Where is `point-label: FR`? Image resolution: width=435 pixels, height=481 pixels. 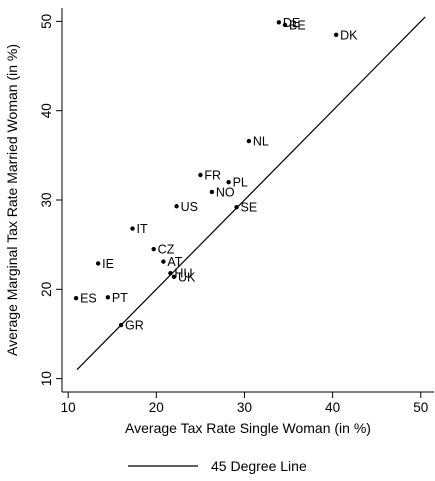 point-label: FR is located at coordinates (212, 175).